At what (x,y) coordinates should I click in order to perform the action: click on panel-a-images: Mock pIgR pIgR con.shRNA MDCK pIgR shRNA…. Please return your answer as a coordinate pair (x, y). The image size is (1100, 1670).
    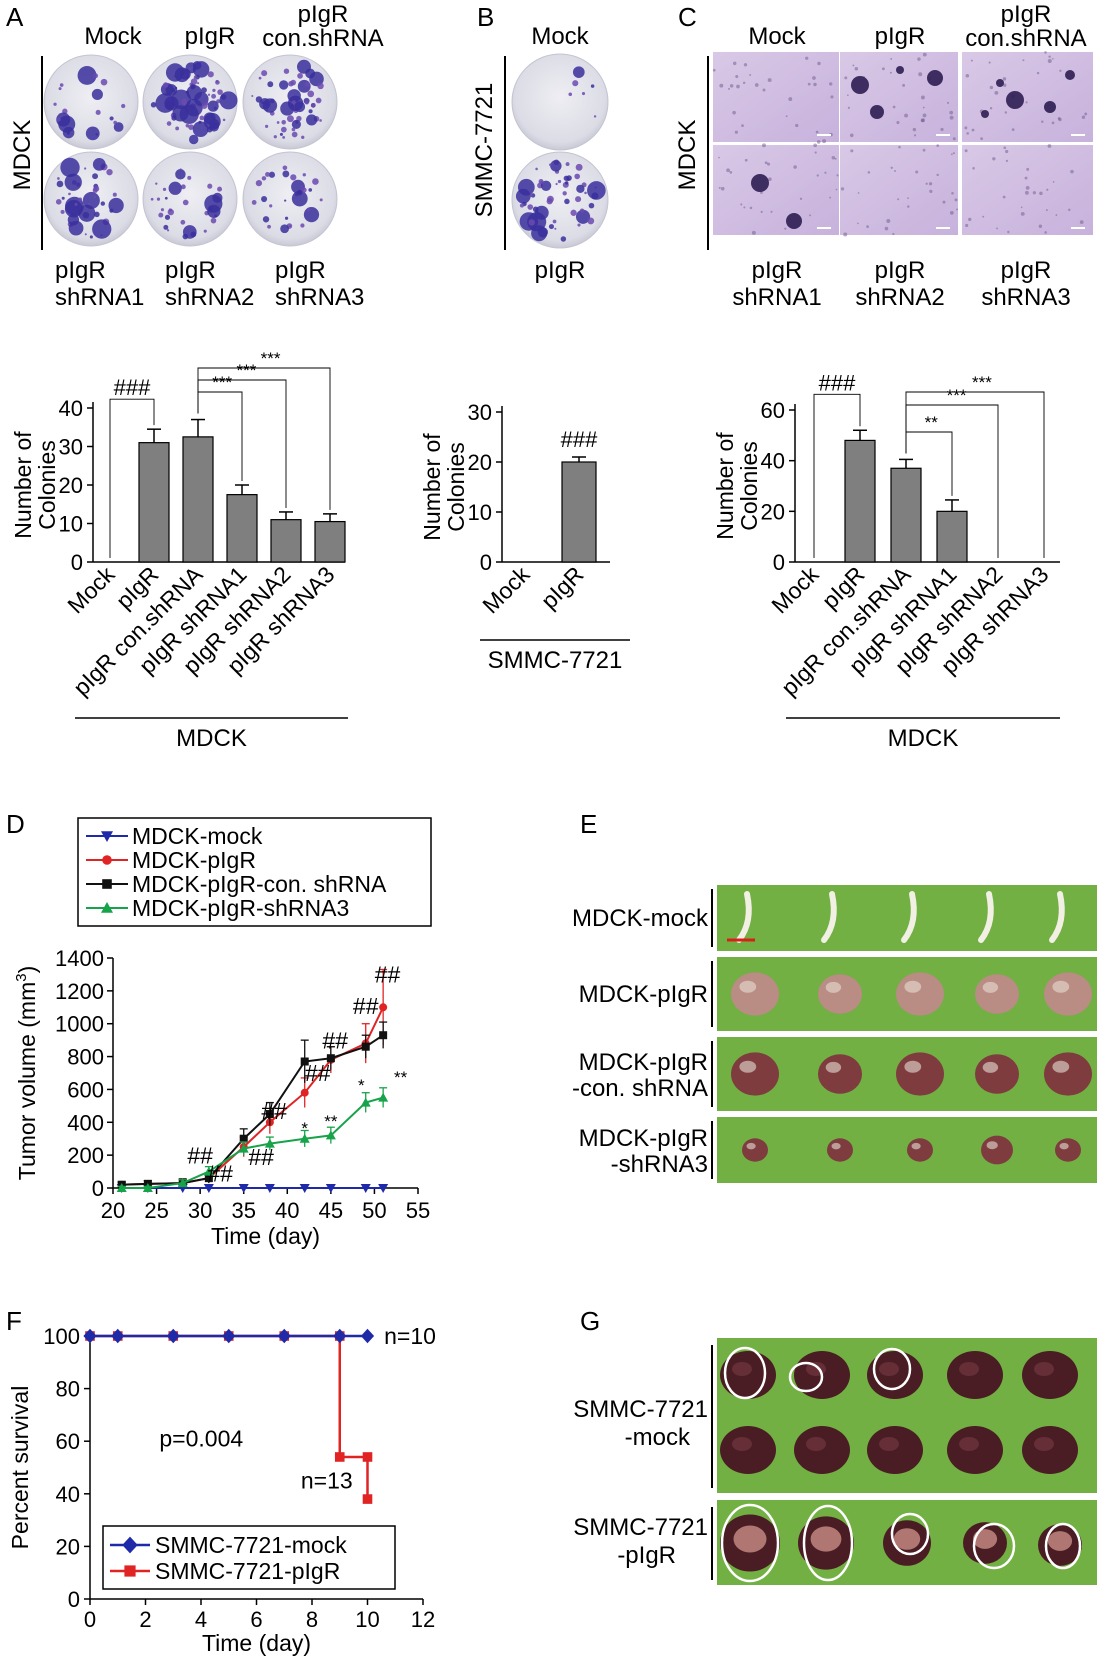
    Looking at the image, I should click on (196, 156).